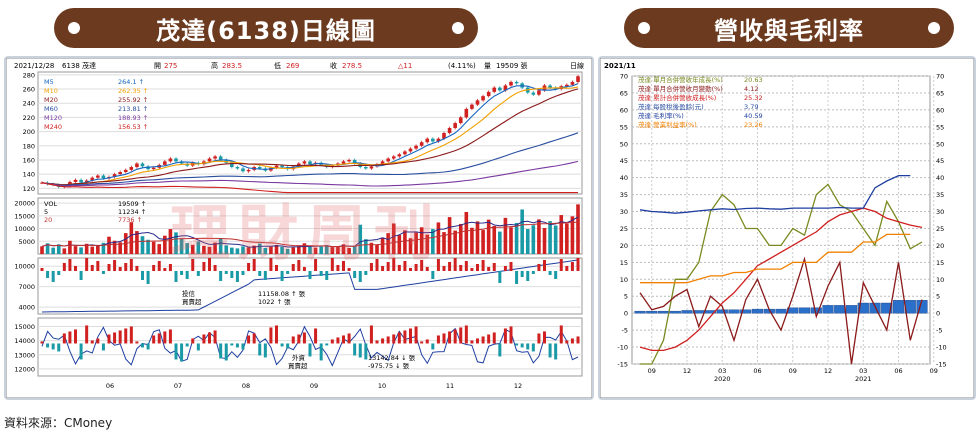 This screenshot has width=980, height=440. I want to click on revenue-right-tick-label: 45, so click(940, 161).